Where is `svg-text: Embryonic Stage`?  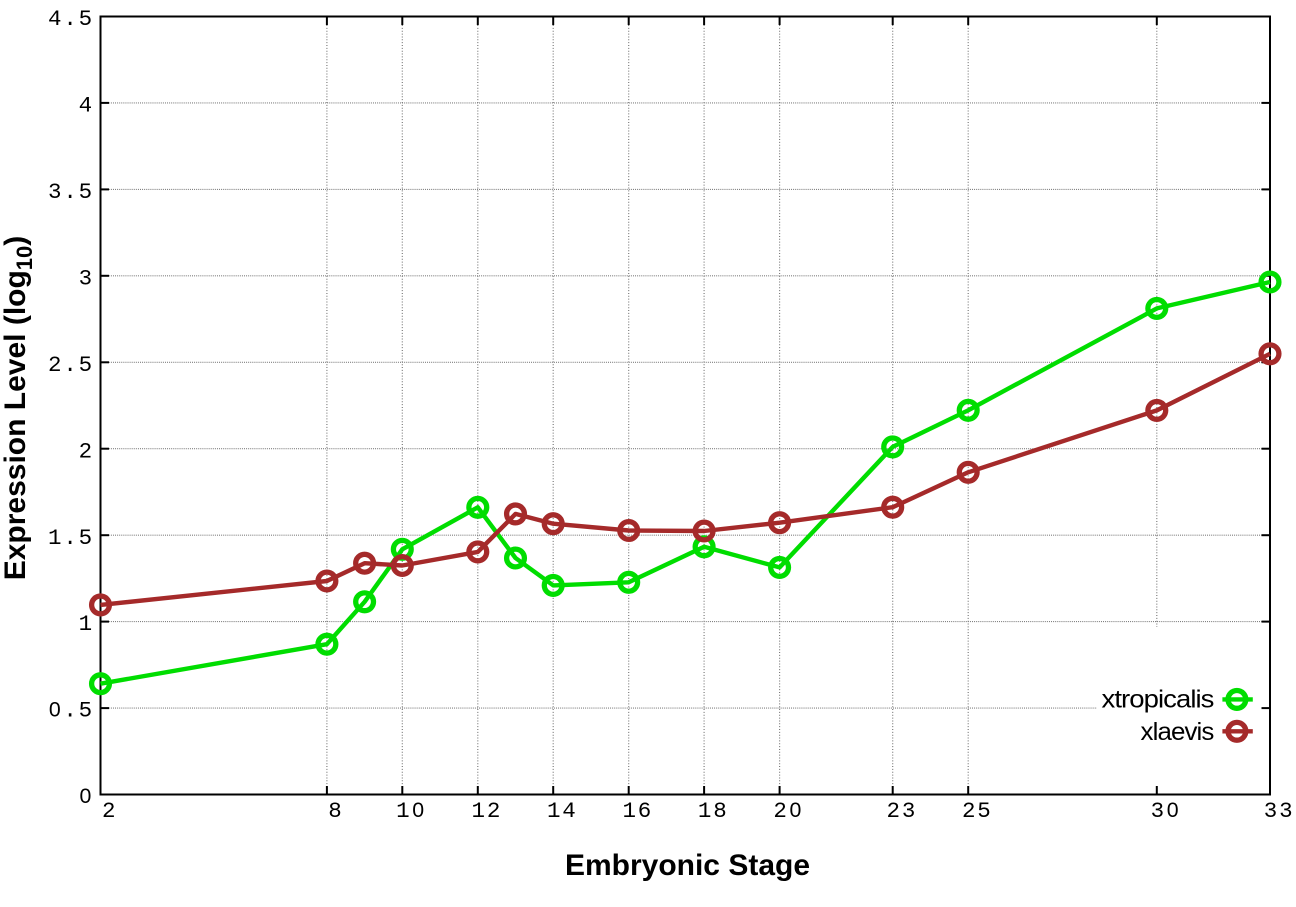 svg-text: Embryonic Stage is located at coordinates (687, 865).